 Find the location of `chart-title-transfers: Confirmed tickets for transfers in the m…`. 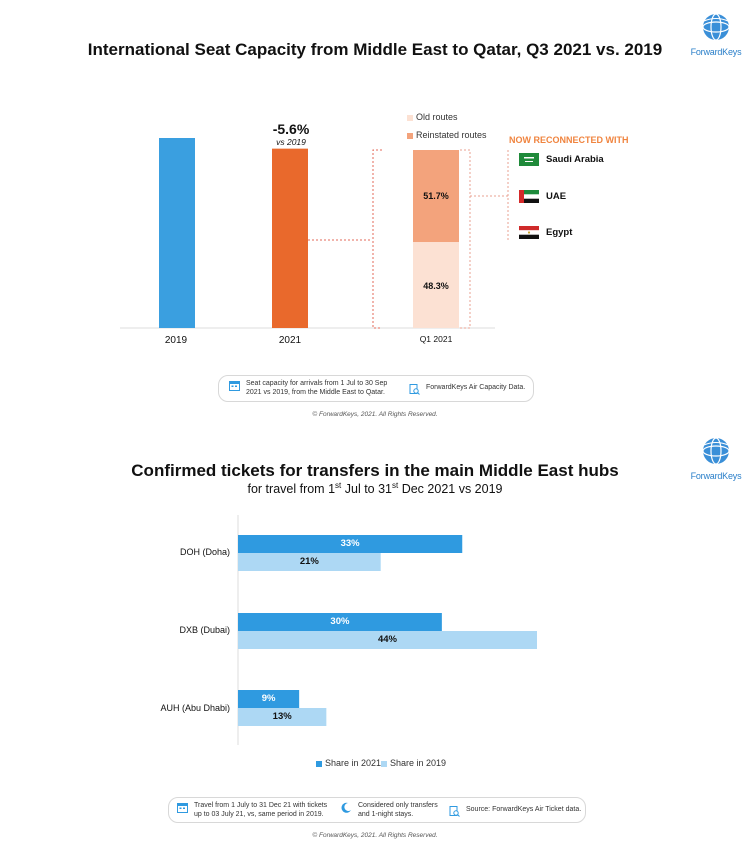

chart-title-transfers: Confirmed tickets for transfers in the m… is located at coordinates (375, 470).